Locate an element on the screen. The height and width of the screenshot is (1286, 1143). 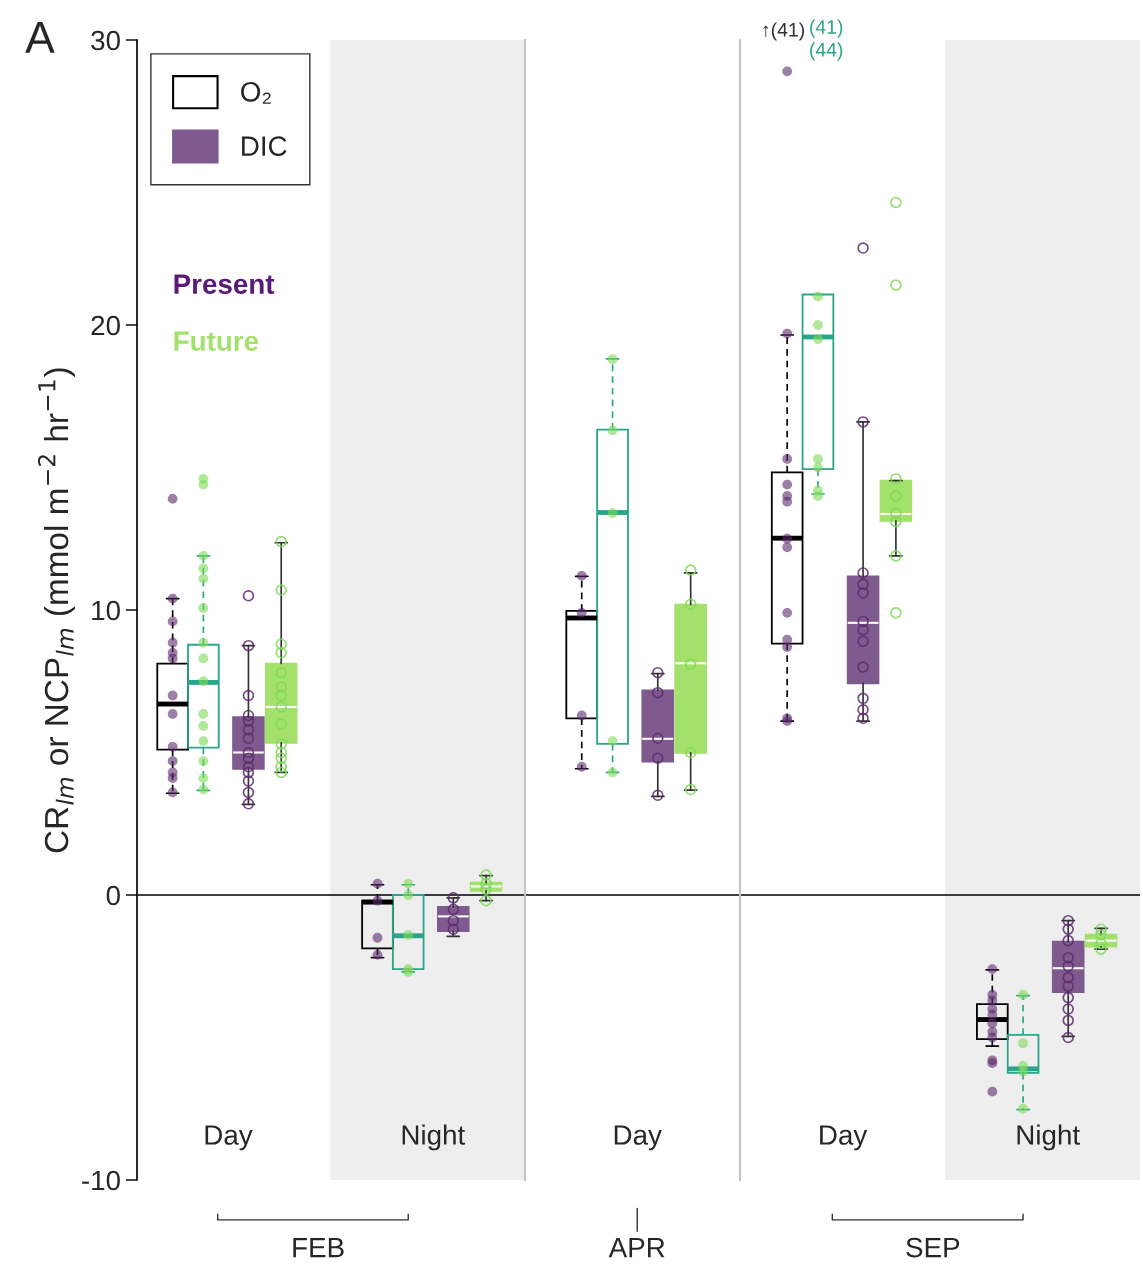
text: (41) is located at coordinates (826, 28).